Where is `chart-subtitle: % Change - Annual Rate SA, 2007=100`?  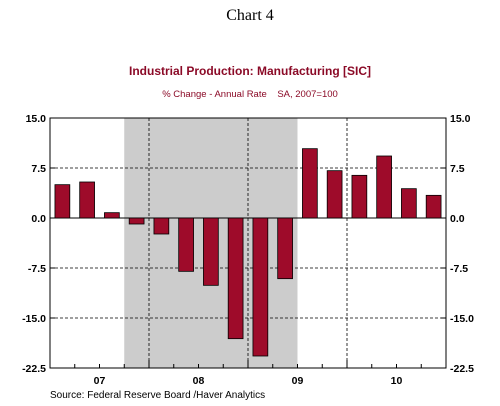 chart-subtitle: % Change - Annual Rate SA, 2007=100 is located at coordinates (250, 94).